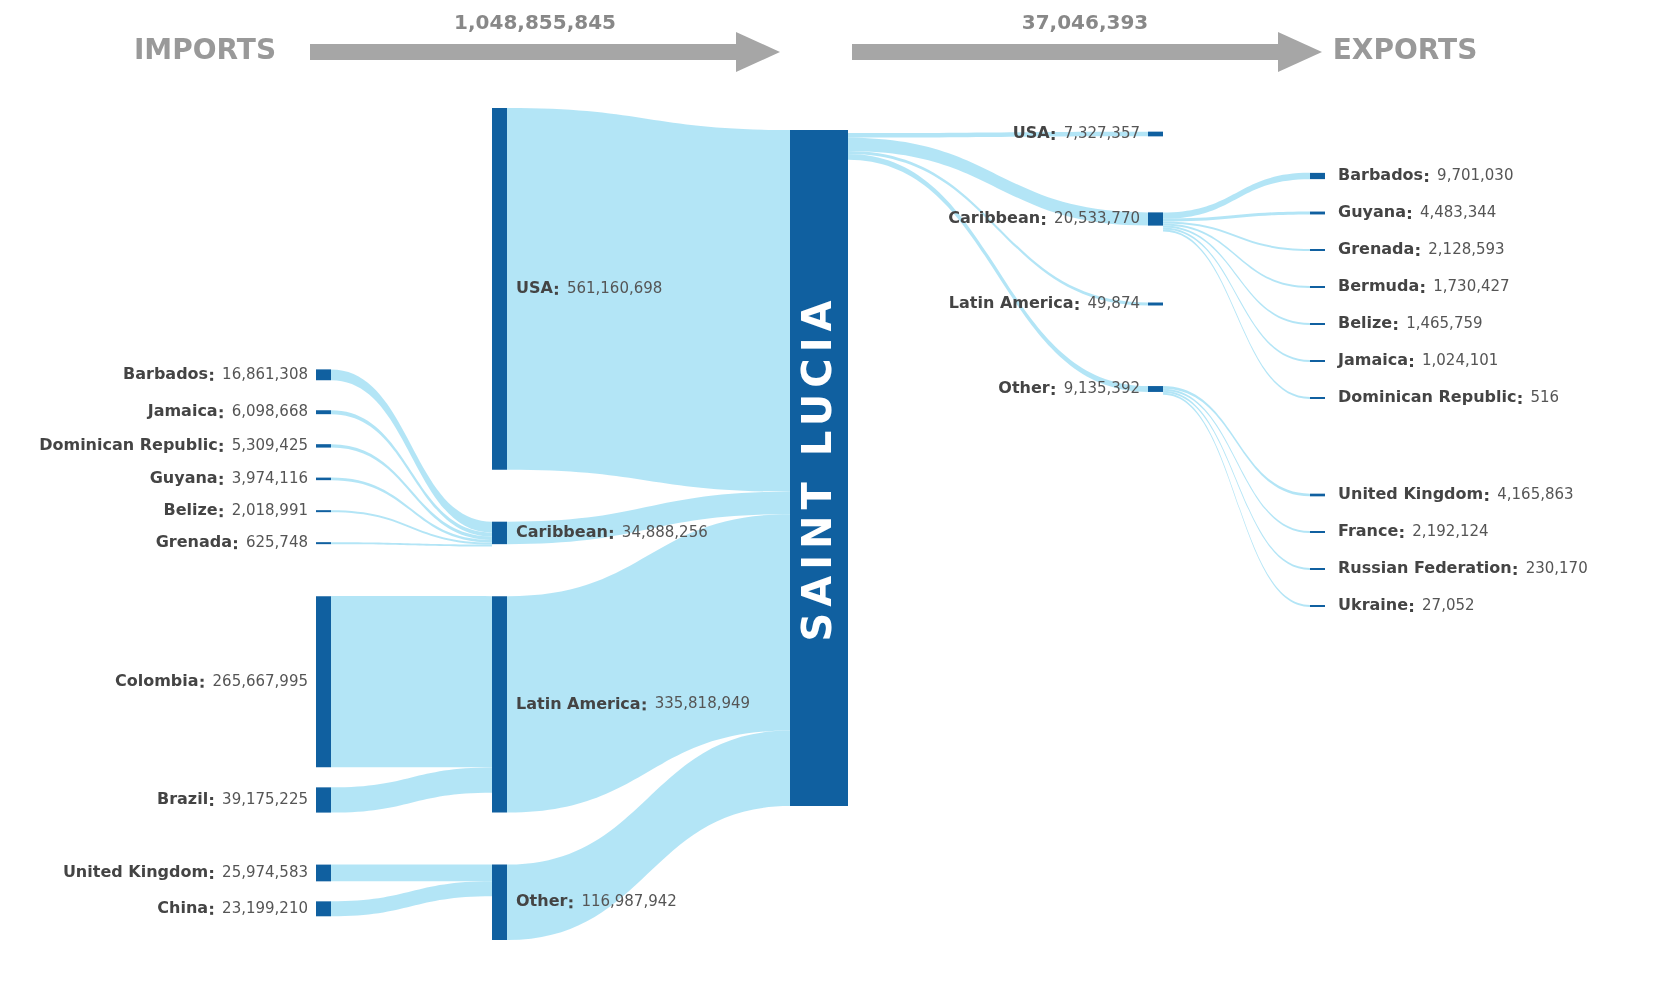  I want to click on data-label: 561,160,698, so click(614, 287).